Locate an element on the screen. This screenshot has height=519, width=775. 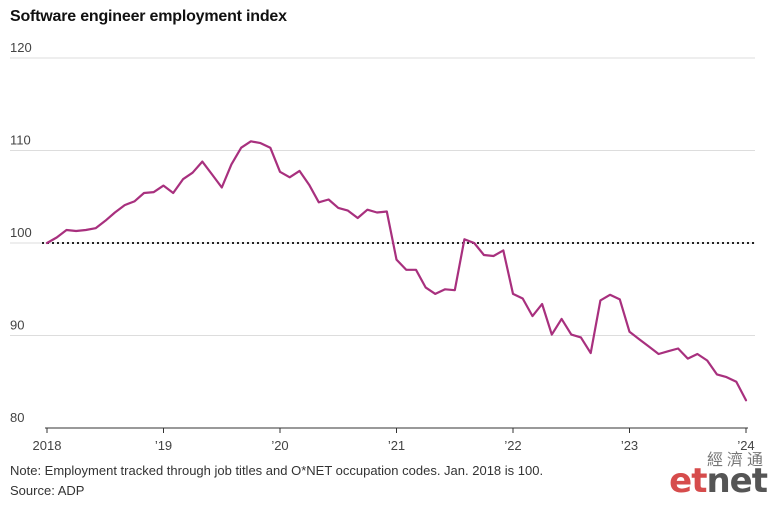
etnet-logo: 經濟通 etnet is located at coordinates (719, 481).